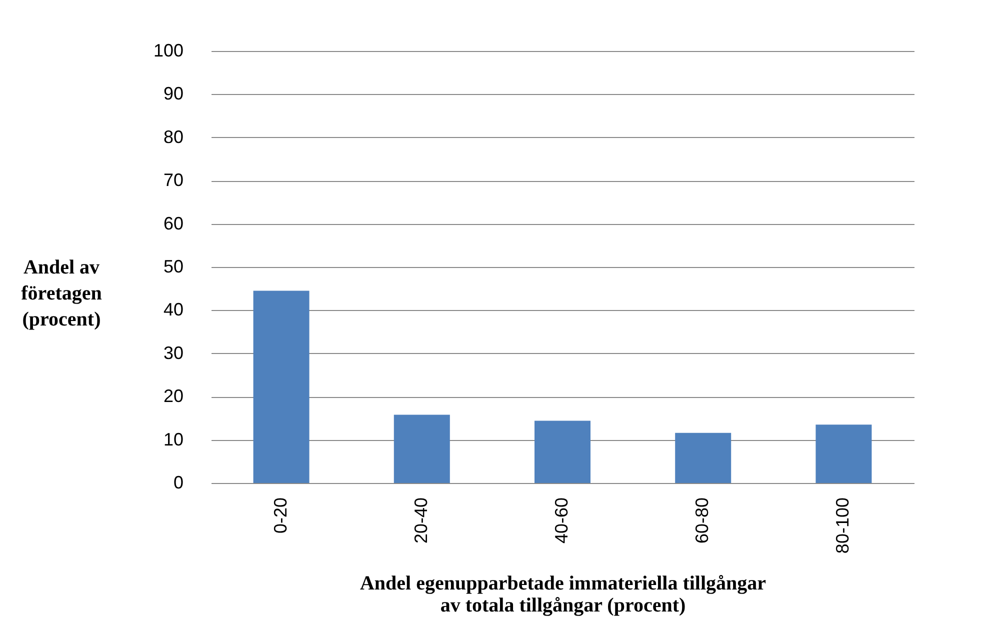 The height and width of the screenshot is (642, 995). I want to click on x-tick-label: 20-40, so click(420, 521).